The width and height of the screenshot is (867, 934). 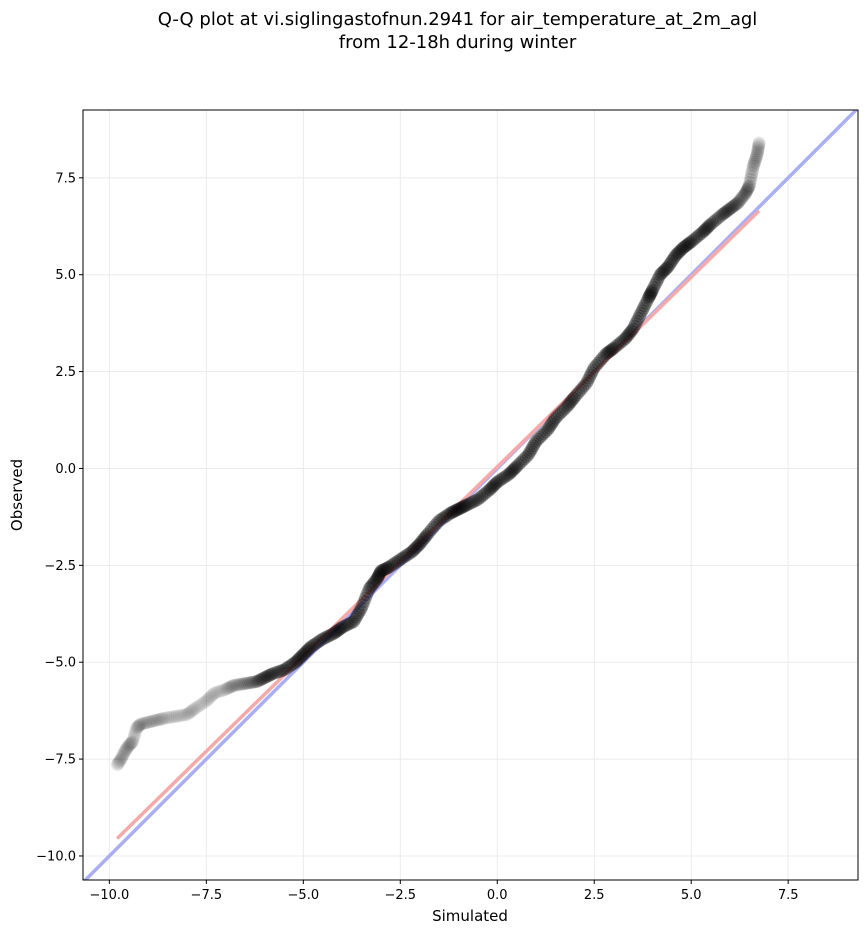 What do you see at coordinates (109, 895) in the screenshot?
I see `x-tick-label: −10.0` at bounding box center [109, 895].